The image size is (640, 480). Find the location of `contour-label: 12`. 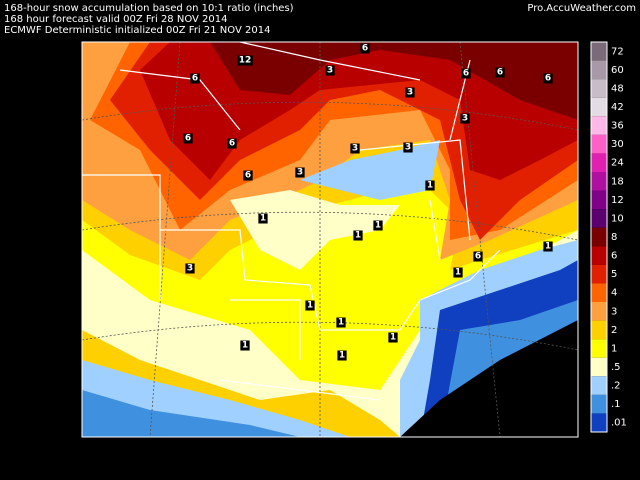

contour-label: 12 is located at coordinates (245, 61).